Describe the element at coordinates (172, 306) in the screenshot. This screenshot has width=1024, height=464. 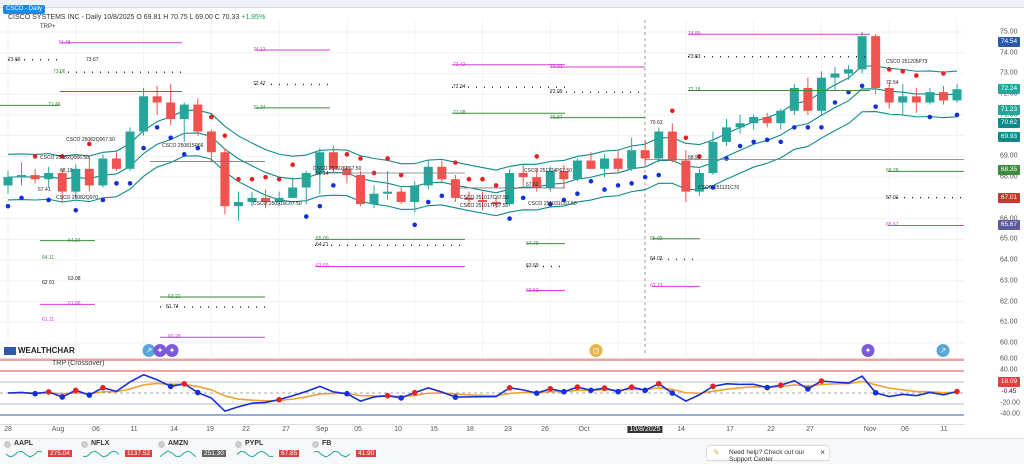
I see `annotation-label: 61.74` at that location.